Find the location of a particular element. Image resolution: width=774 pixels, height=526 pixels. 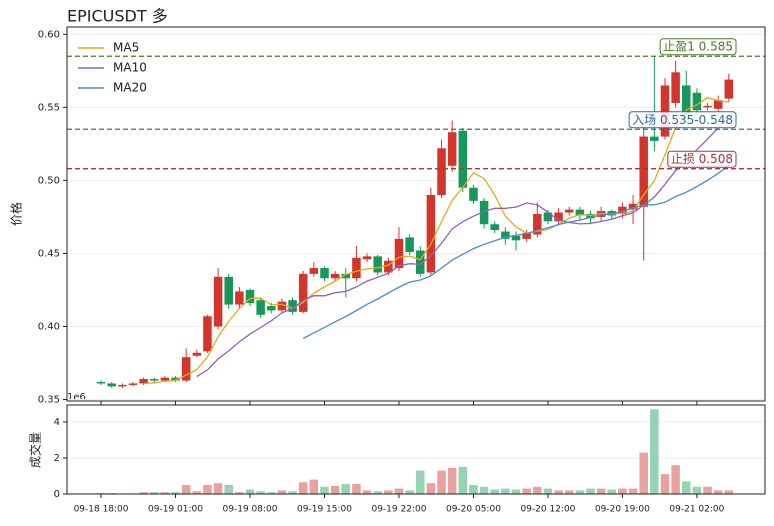

chart-title: EPICUSDT 多 is located at coordinates (117, 16).